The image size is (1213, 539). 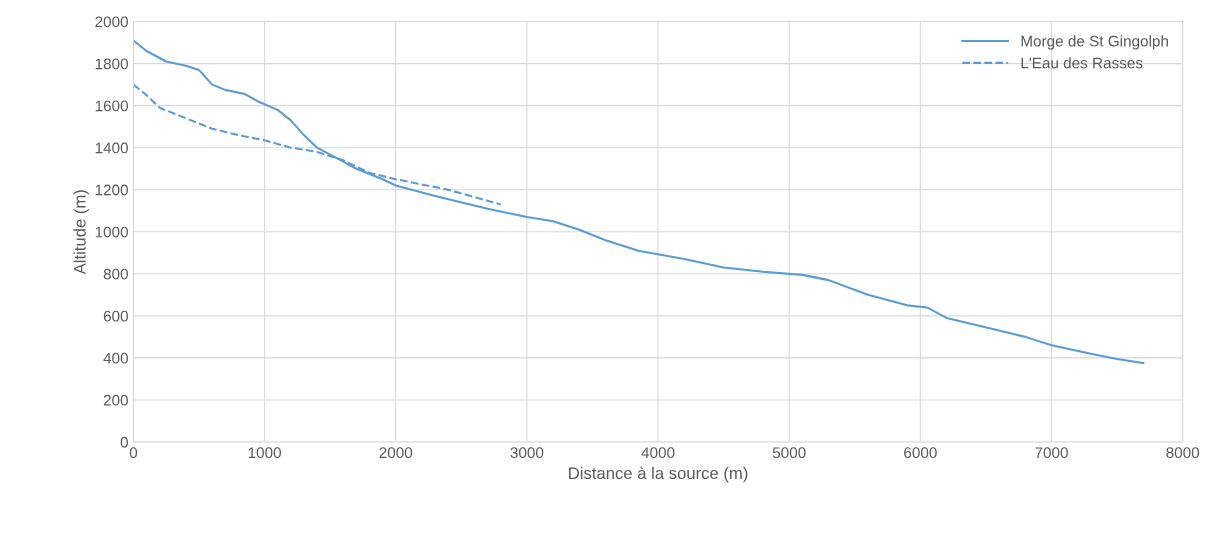 What do you see at coordinates (658, 474) in the screenshot?
I see `x-axis-title: Distance à la source (m)` at bounding box center [658, 474].